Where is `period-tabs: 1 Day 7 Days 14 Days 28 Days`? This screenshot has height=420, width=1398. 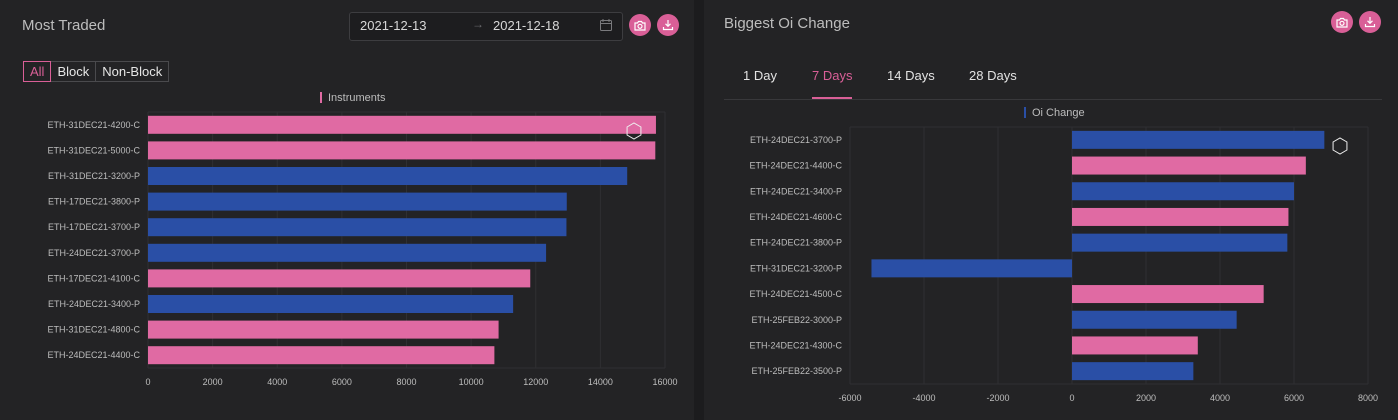 period-tabs: 1 Day 7 Days 14 Days 28 Days is located at coordinates (1053, 77).